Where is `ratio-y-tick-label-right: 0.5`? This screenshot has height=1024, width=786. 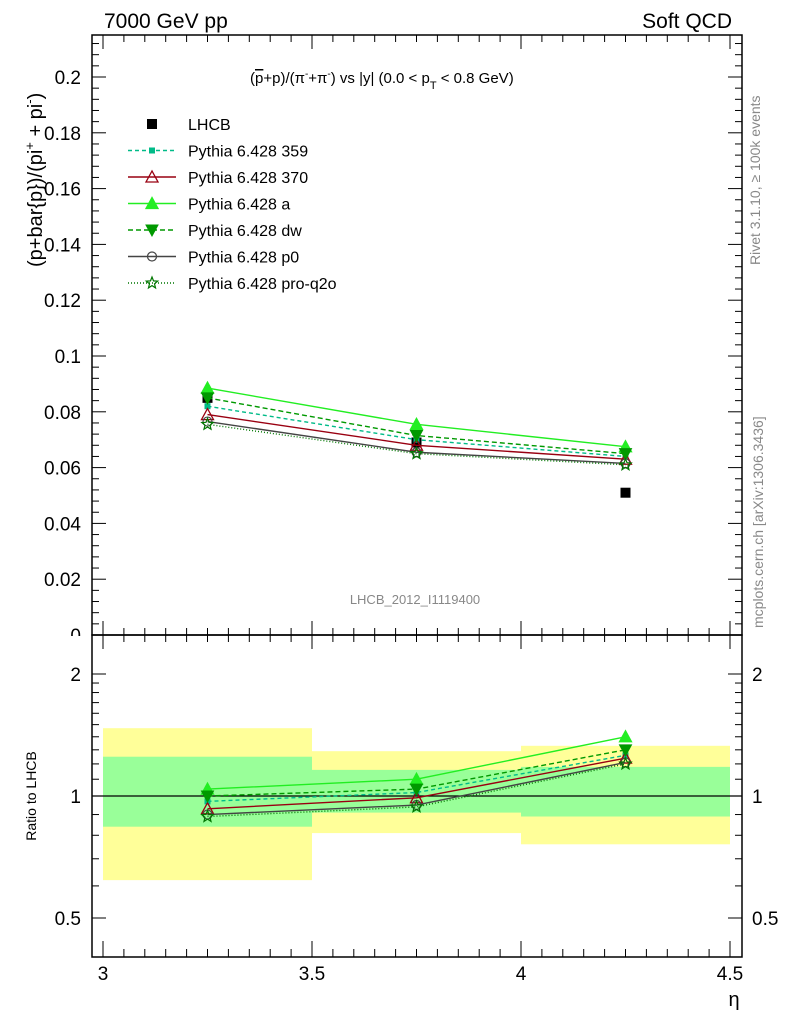
ratio-y-tick-label-right: 0.5 is located at coordinates (765, 919).